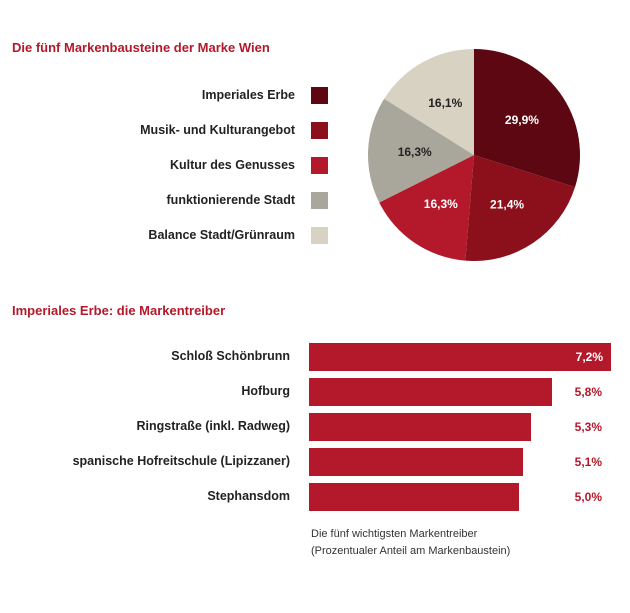  Describe the element at coordinates (588, 392) in the screenshot. I see `bar-value-label: 5,8%` at that location.